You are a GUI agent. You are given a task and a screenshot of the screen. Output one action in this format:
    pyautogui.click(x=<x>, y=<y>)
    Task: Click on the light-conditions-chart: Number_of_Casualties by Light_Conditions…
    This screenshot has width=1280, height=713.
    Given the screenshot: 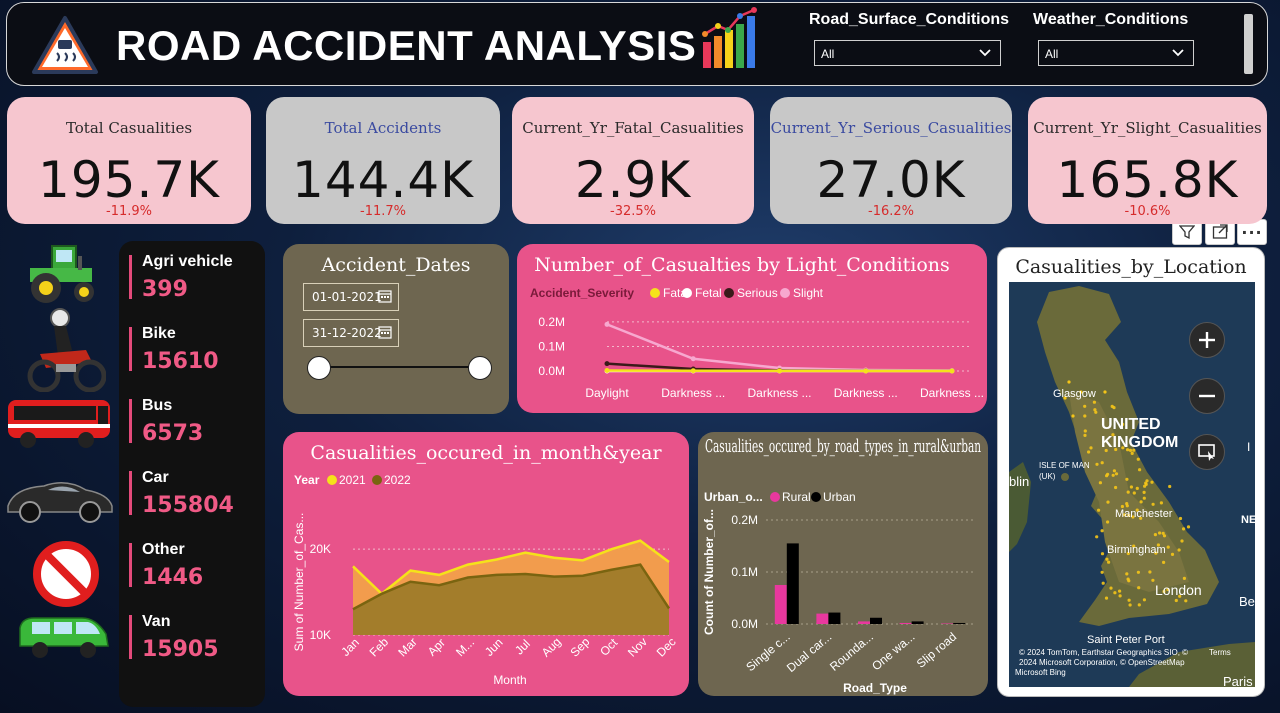 What is the action you would take?
    pyautogui.click(x=752, y=328)
    